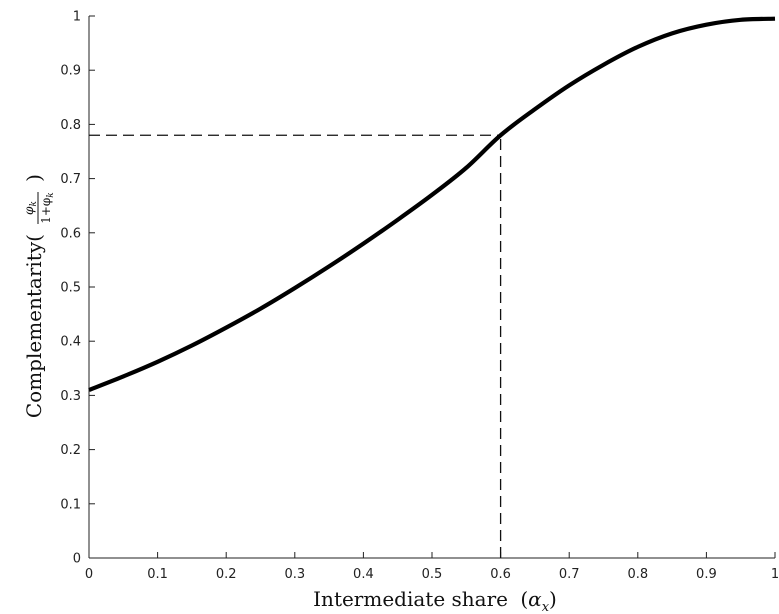 The height and width of the screenshot is (614, 779). What do you see at coordinates (70, 288) in the screenshot?
I see `y-tick-label: 0.5` at bounding box center [70, 288].